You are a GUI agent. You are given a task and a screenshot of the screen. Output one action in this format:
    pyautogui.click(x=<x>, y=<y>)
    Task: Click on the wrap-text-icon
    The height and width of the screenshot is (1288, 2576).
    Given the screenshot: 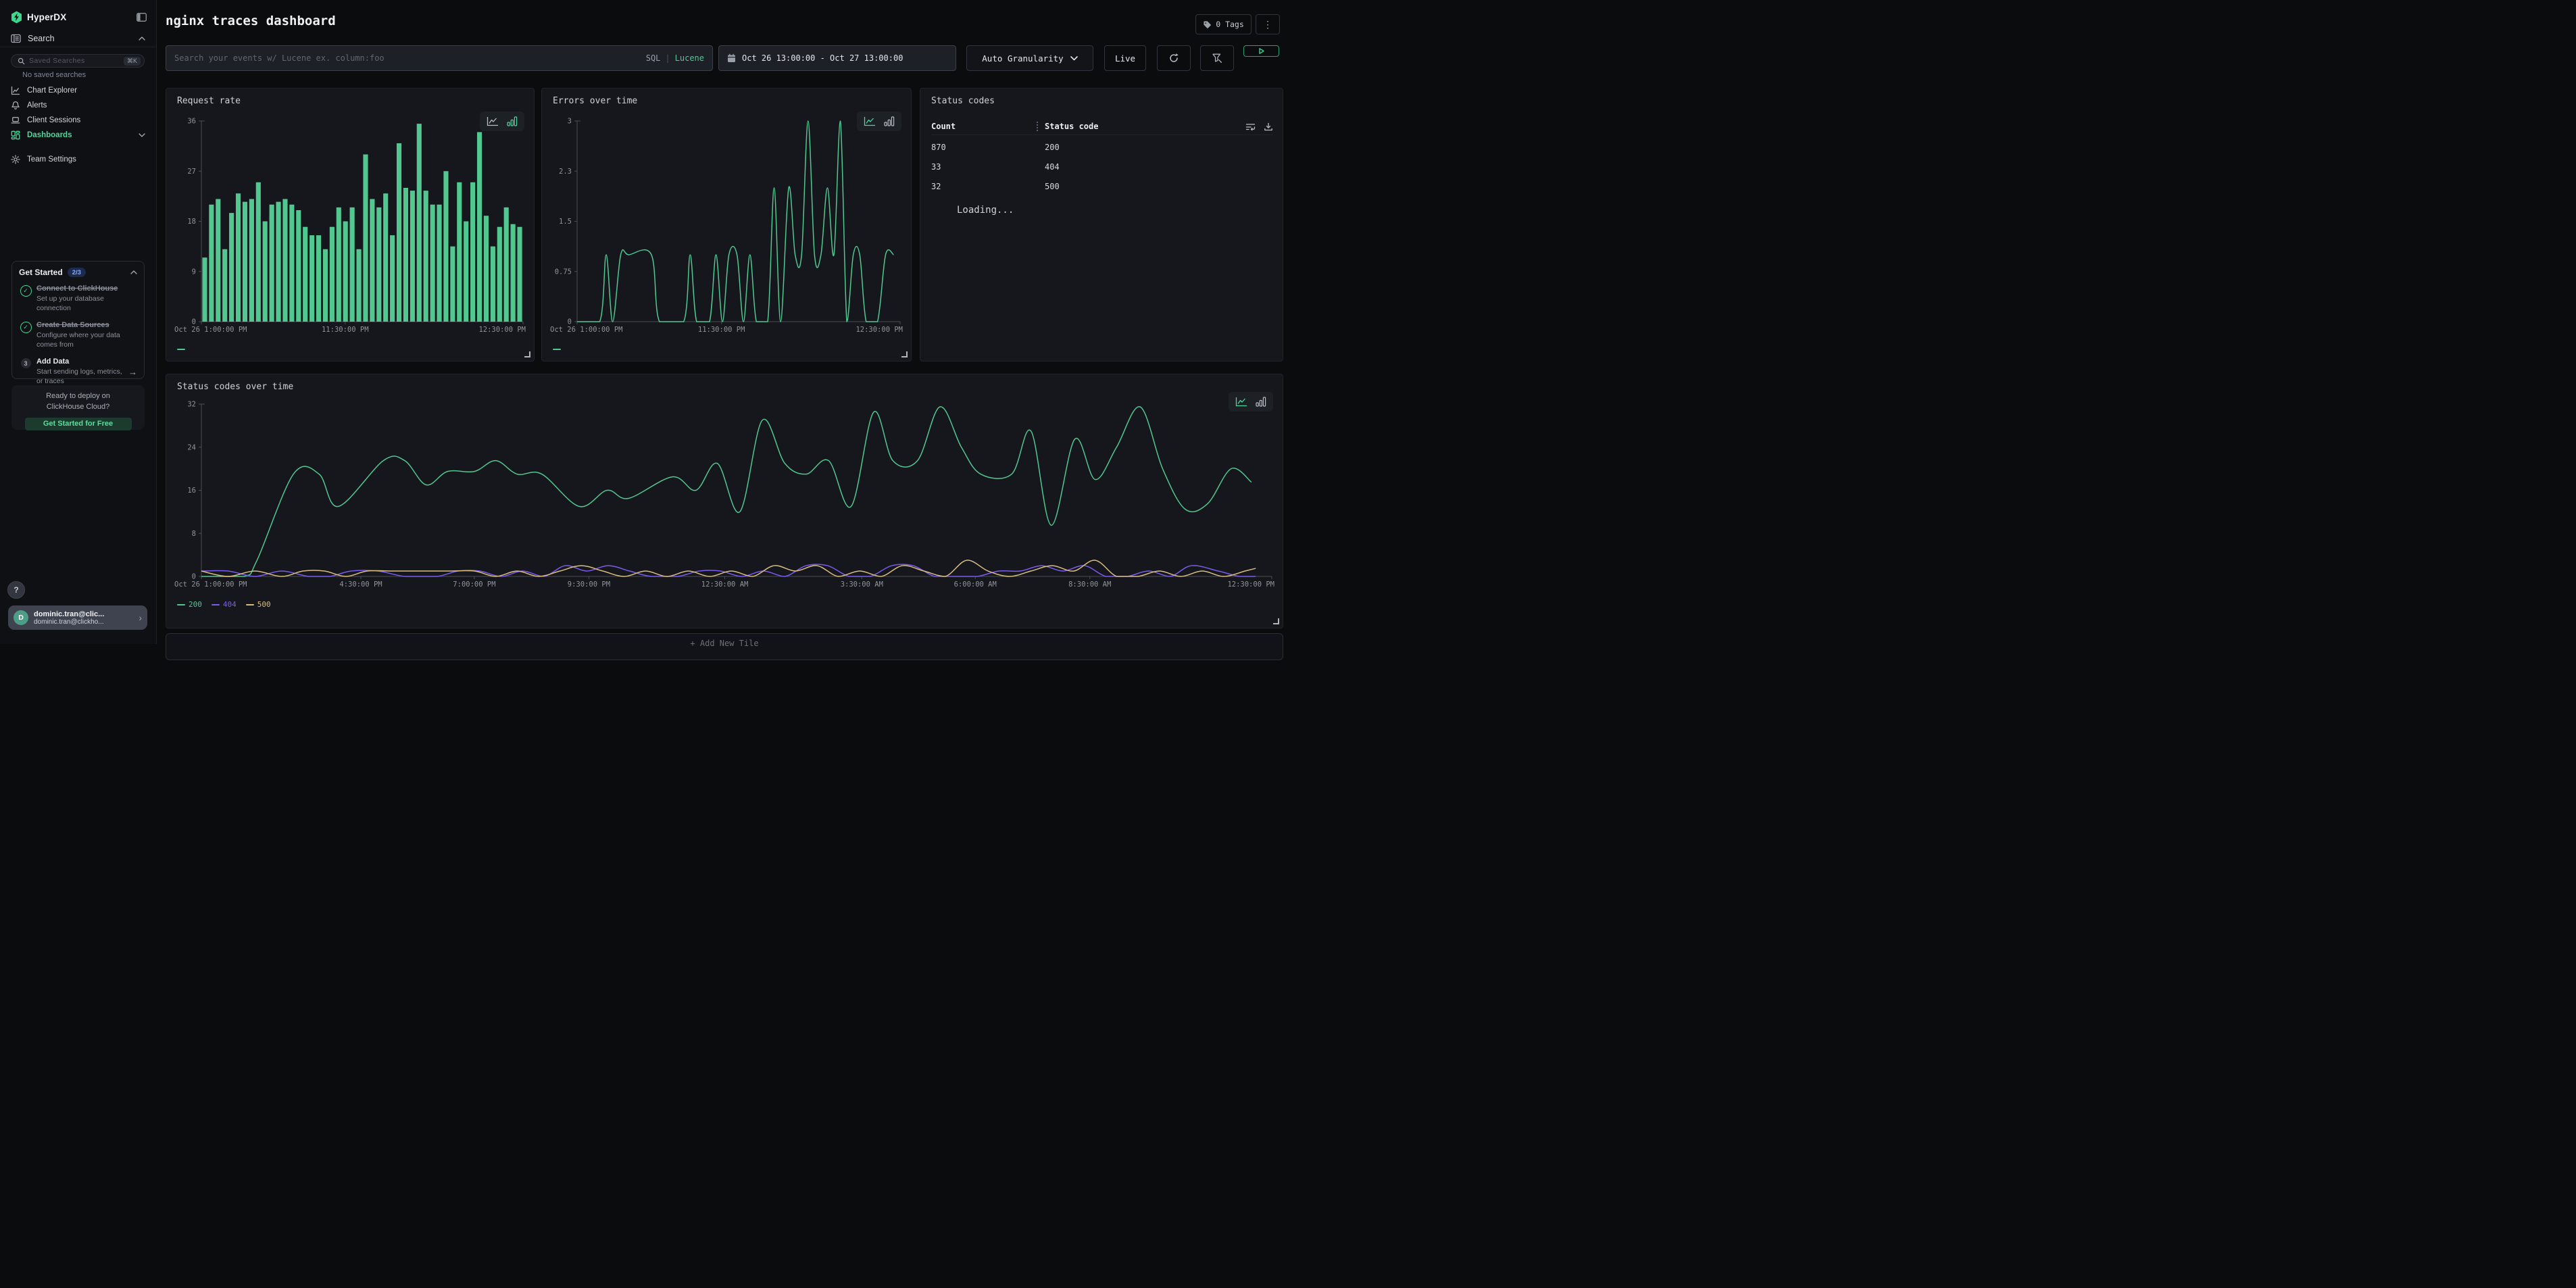 What is the action you would take?
    pyautogui.click(x=1251, y=127)
    